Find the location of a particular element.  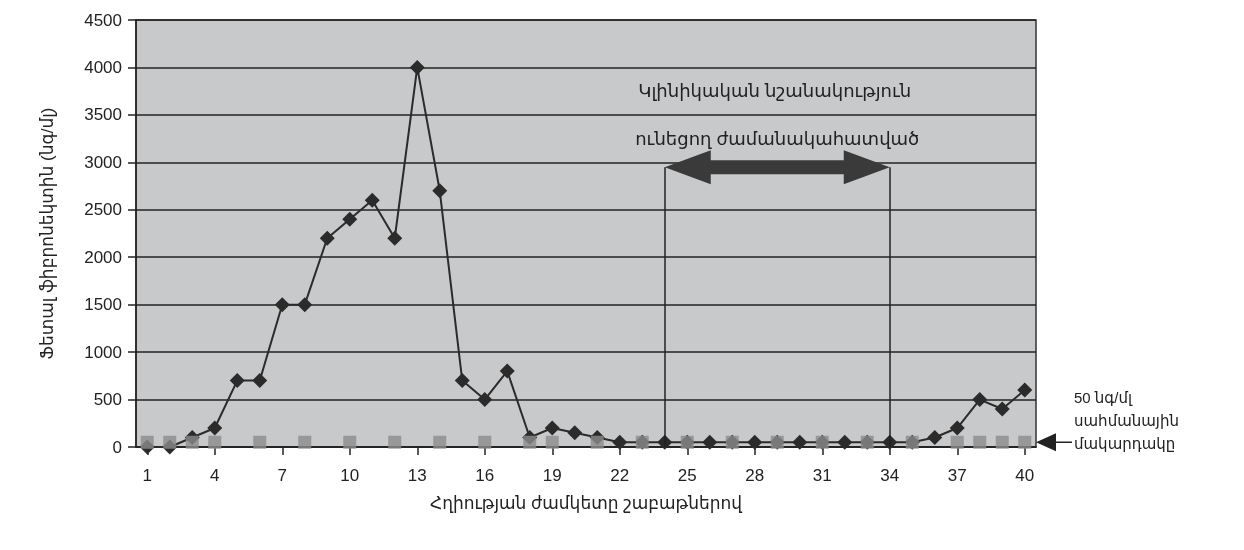

x-tick-label: 31 is located at coordinates (822, 475).